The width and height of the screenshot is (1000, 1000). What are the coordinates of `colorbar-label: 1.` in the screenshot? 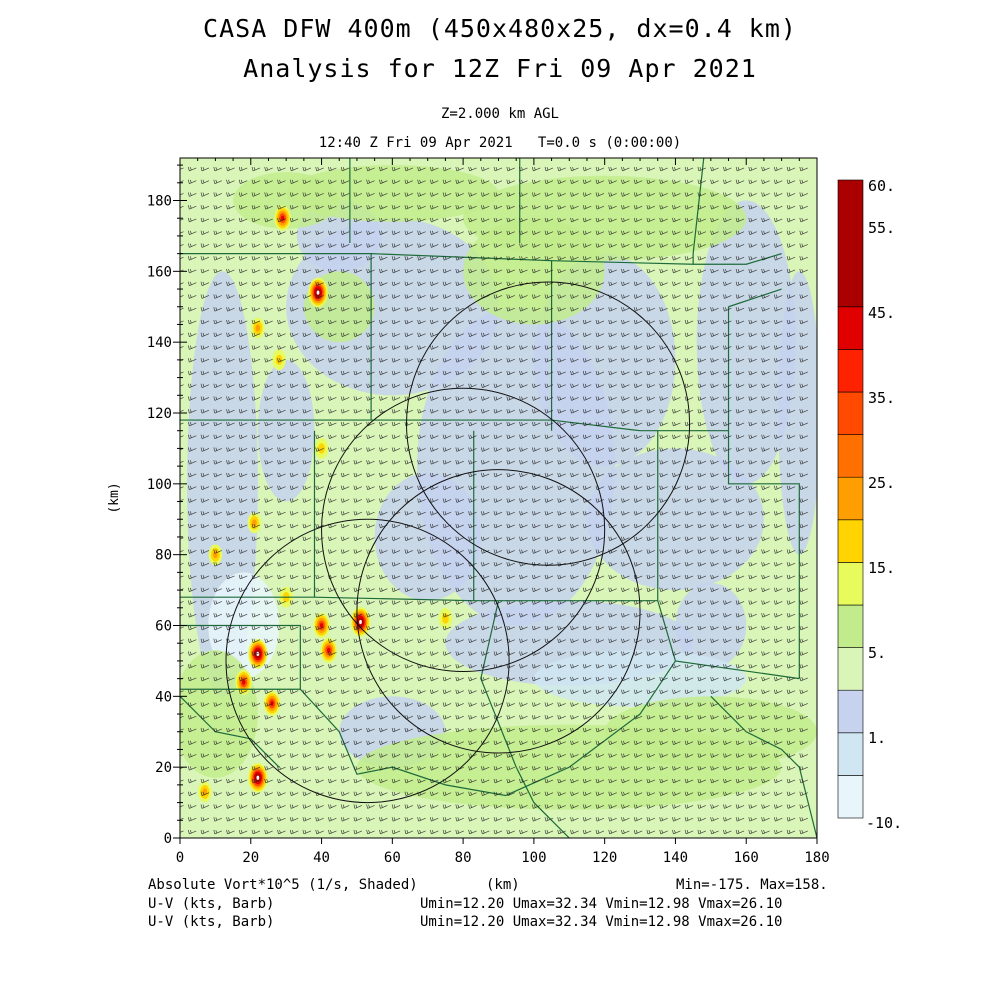 It's located at (877, 738).